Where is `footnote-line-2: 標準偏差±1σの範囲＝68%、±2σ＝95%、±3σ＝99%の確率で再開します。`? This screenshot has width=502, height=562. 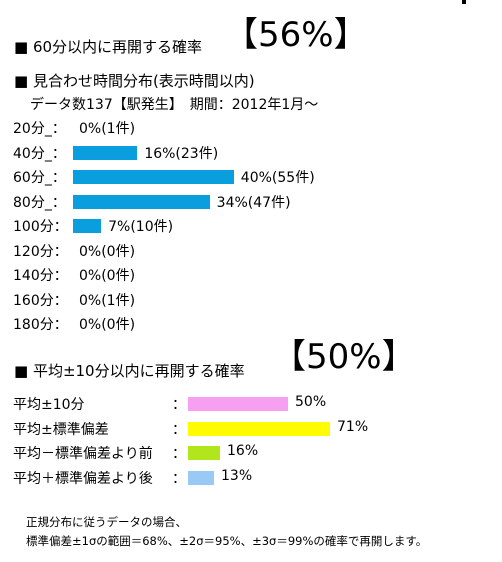 footnote-line-2: 標準偏差±1σの範囲＝68%、±2σ＝95%、±3σ＝99%の確率で再開します。 is located at coordinates (227, 541).